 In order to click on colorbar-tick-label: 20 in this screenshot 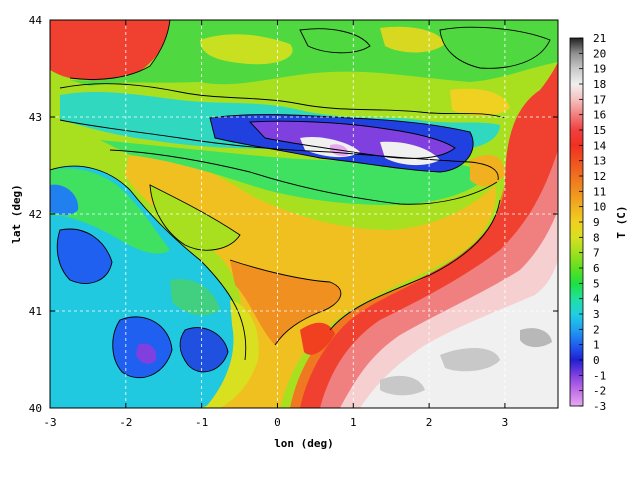, I will do `click(599, 53)`.